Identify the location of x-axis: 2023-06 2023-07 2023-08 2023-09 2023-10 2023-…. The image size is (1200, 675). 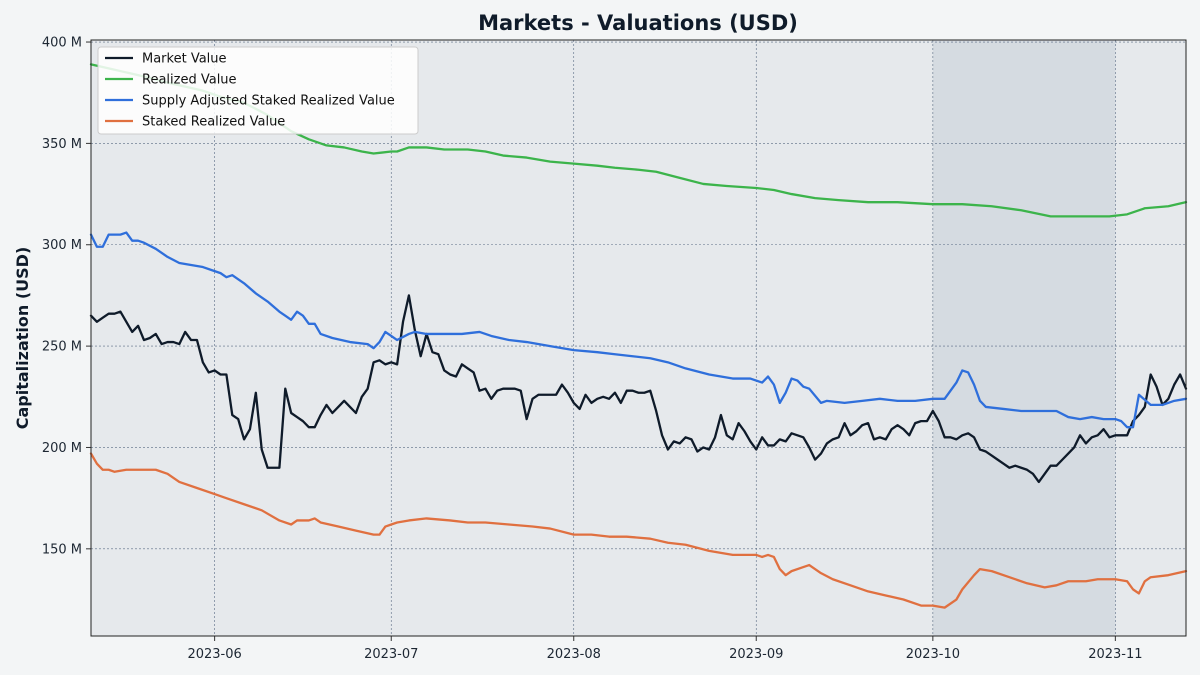
(665, 649).